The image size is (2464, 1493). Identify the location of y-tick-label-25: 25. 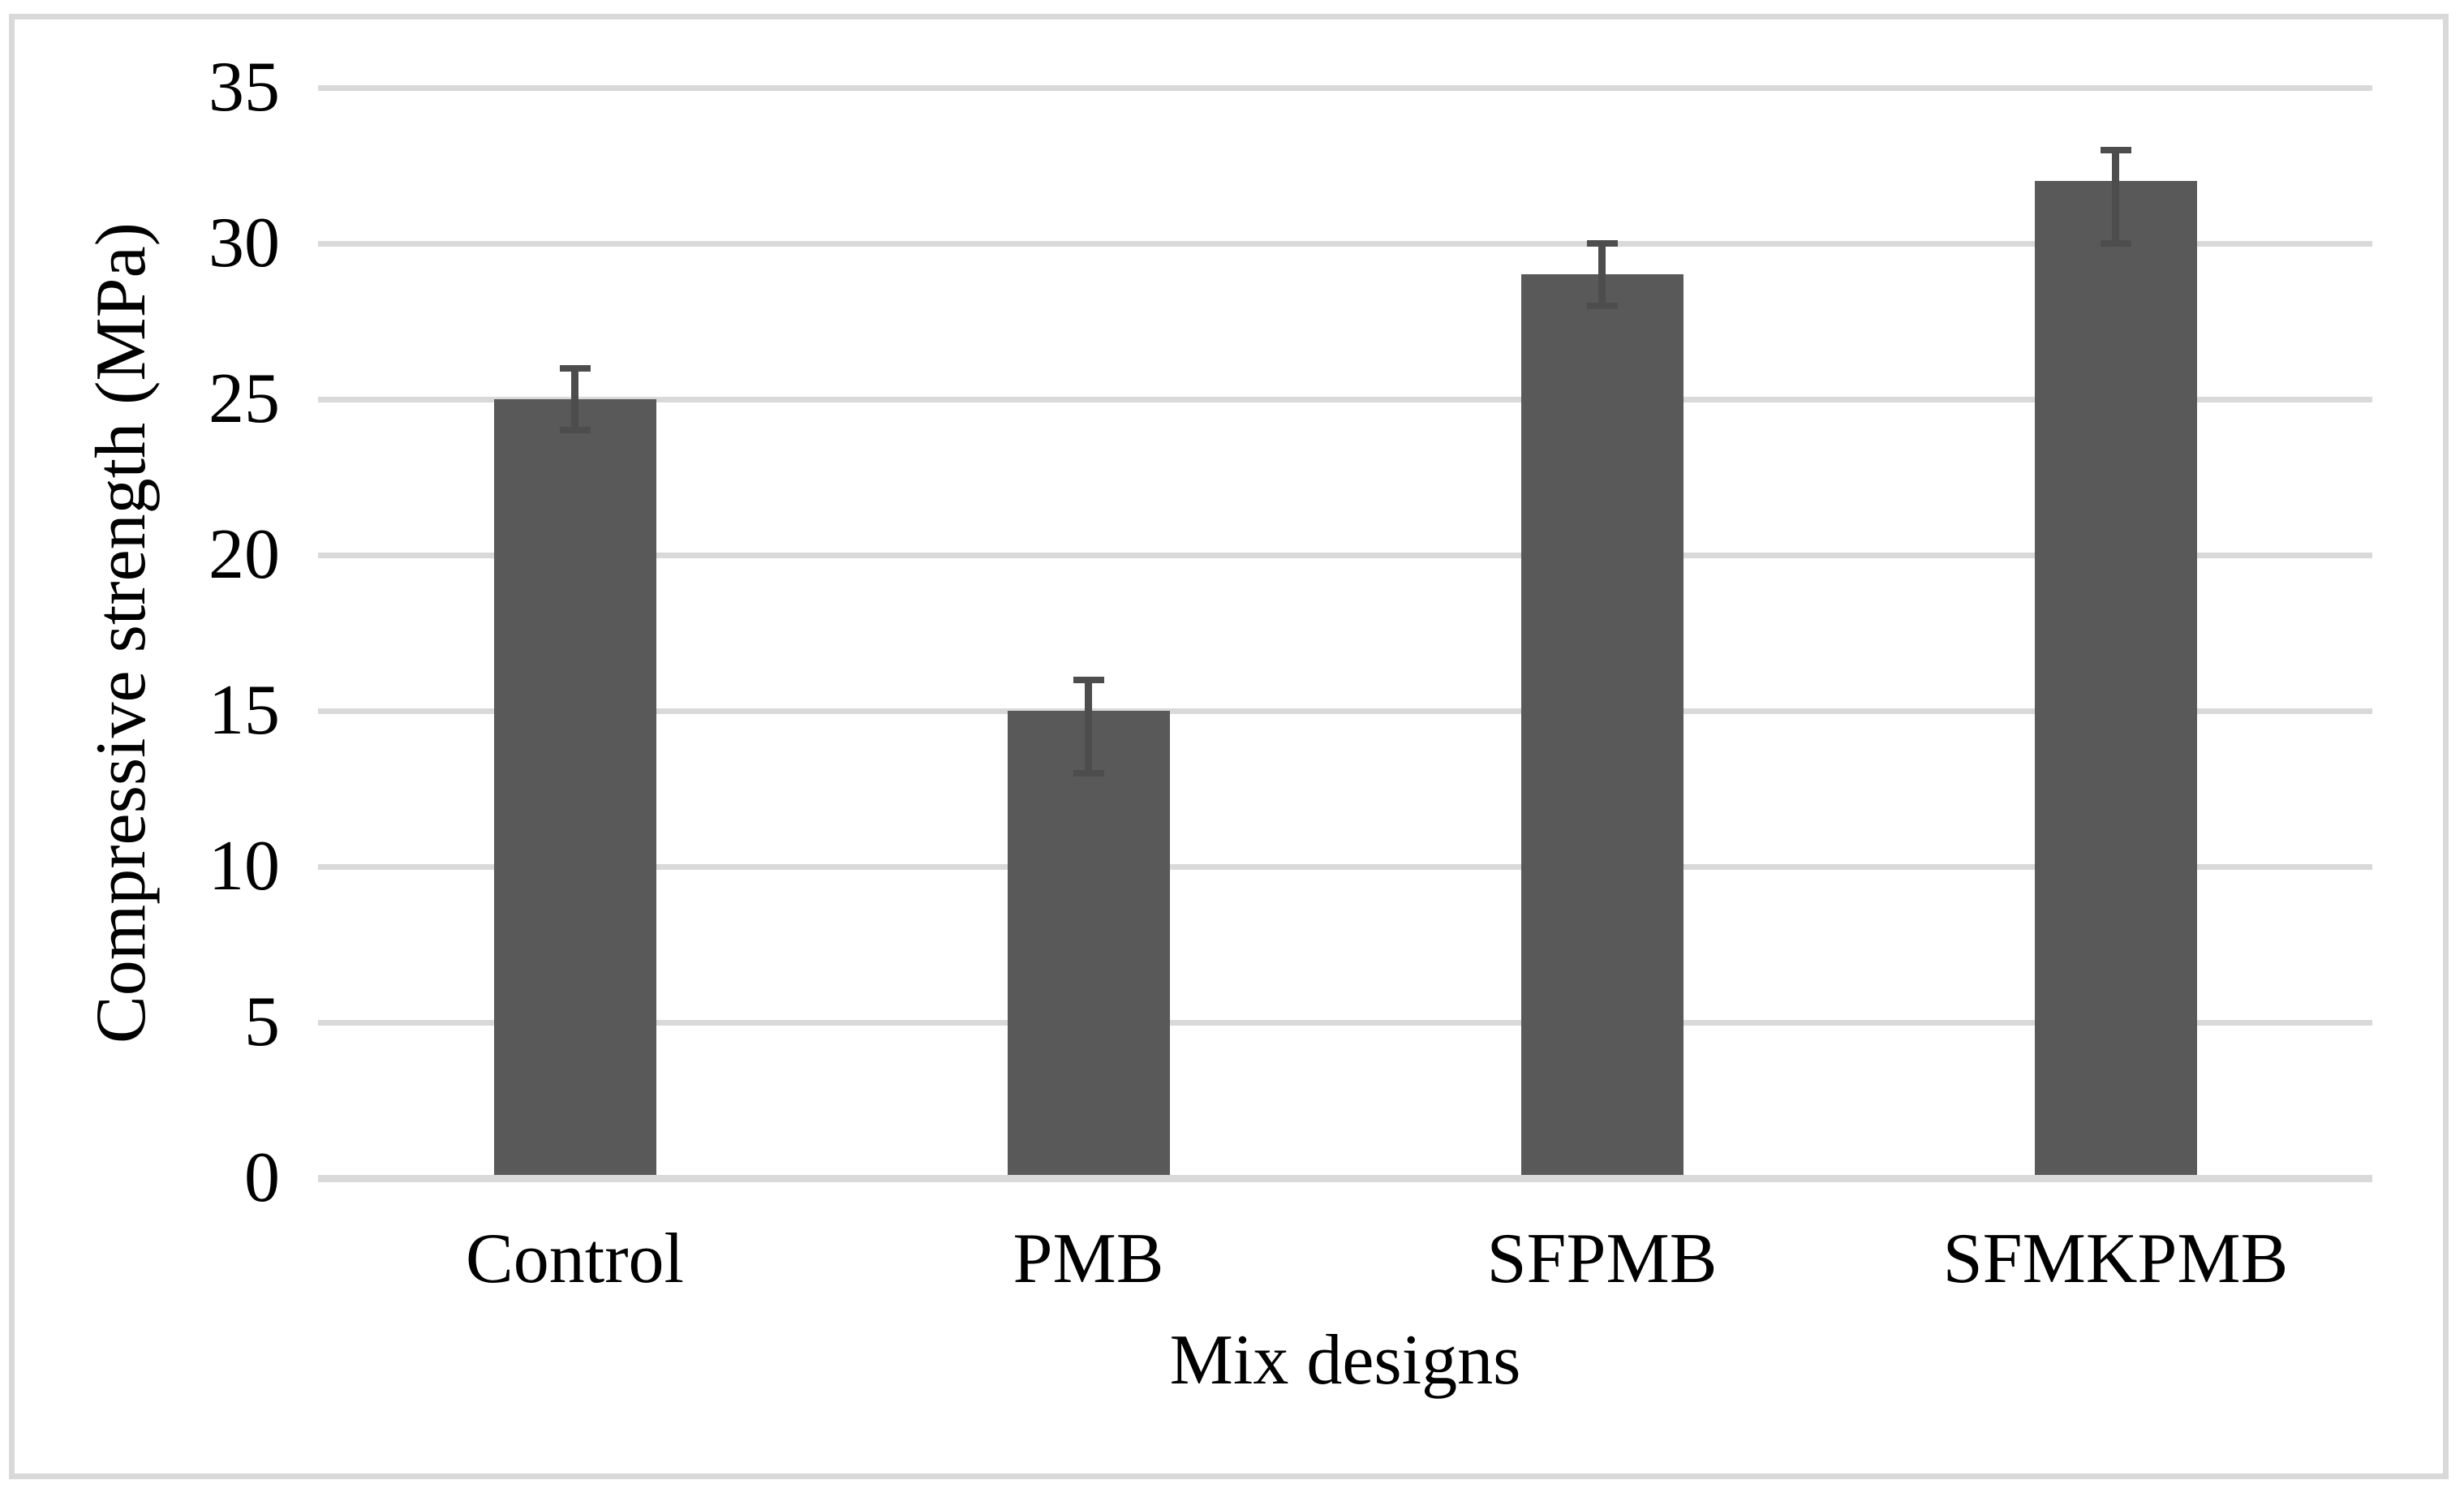
(244, 398).